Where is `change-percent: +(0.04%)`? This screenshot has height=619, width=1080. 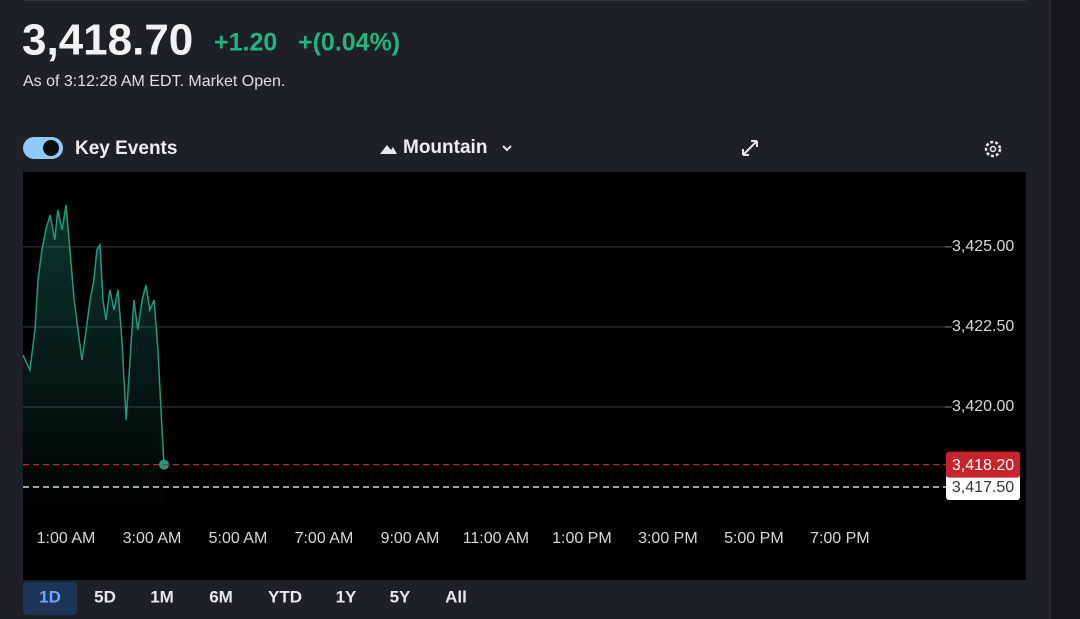 change-percent: +(0.04%) is located at coordinates (349, 43).